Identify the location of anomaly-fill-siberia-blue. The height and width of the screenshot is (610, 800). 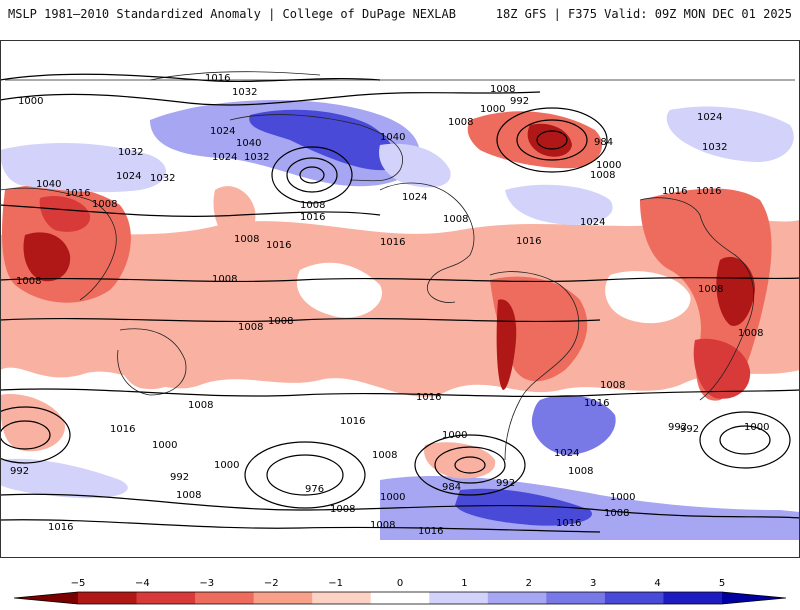
(83, 168).